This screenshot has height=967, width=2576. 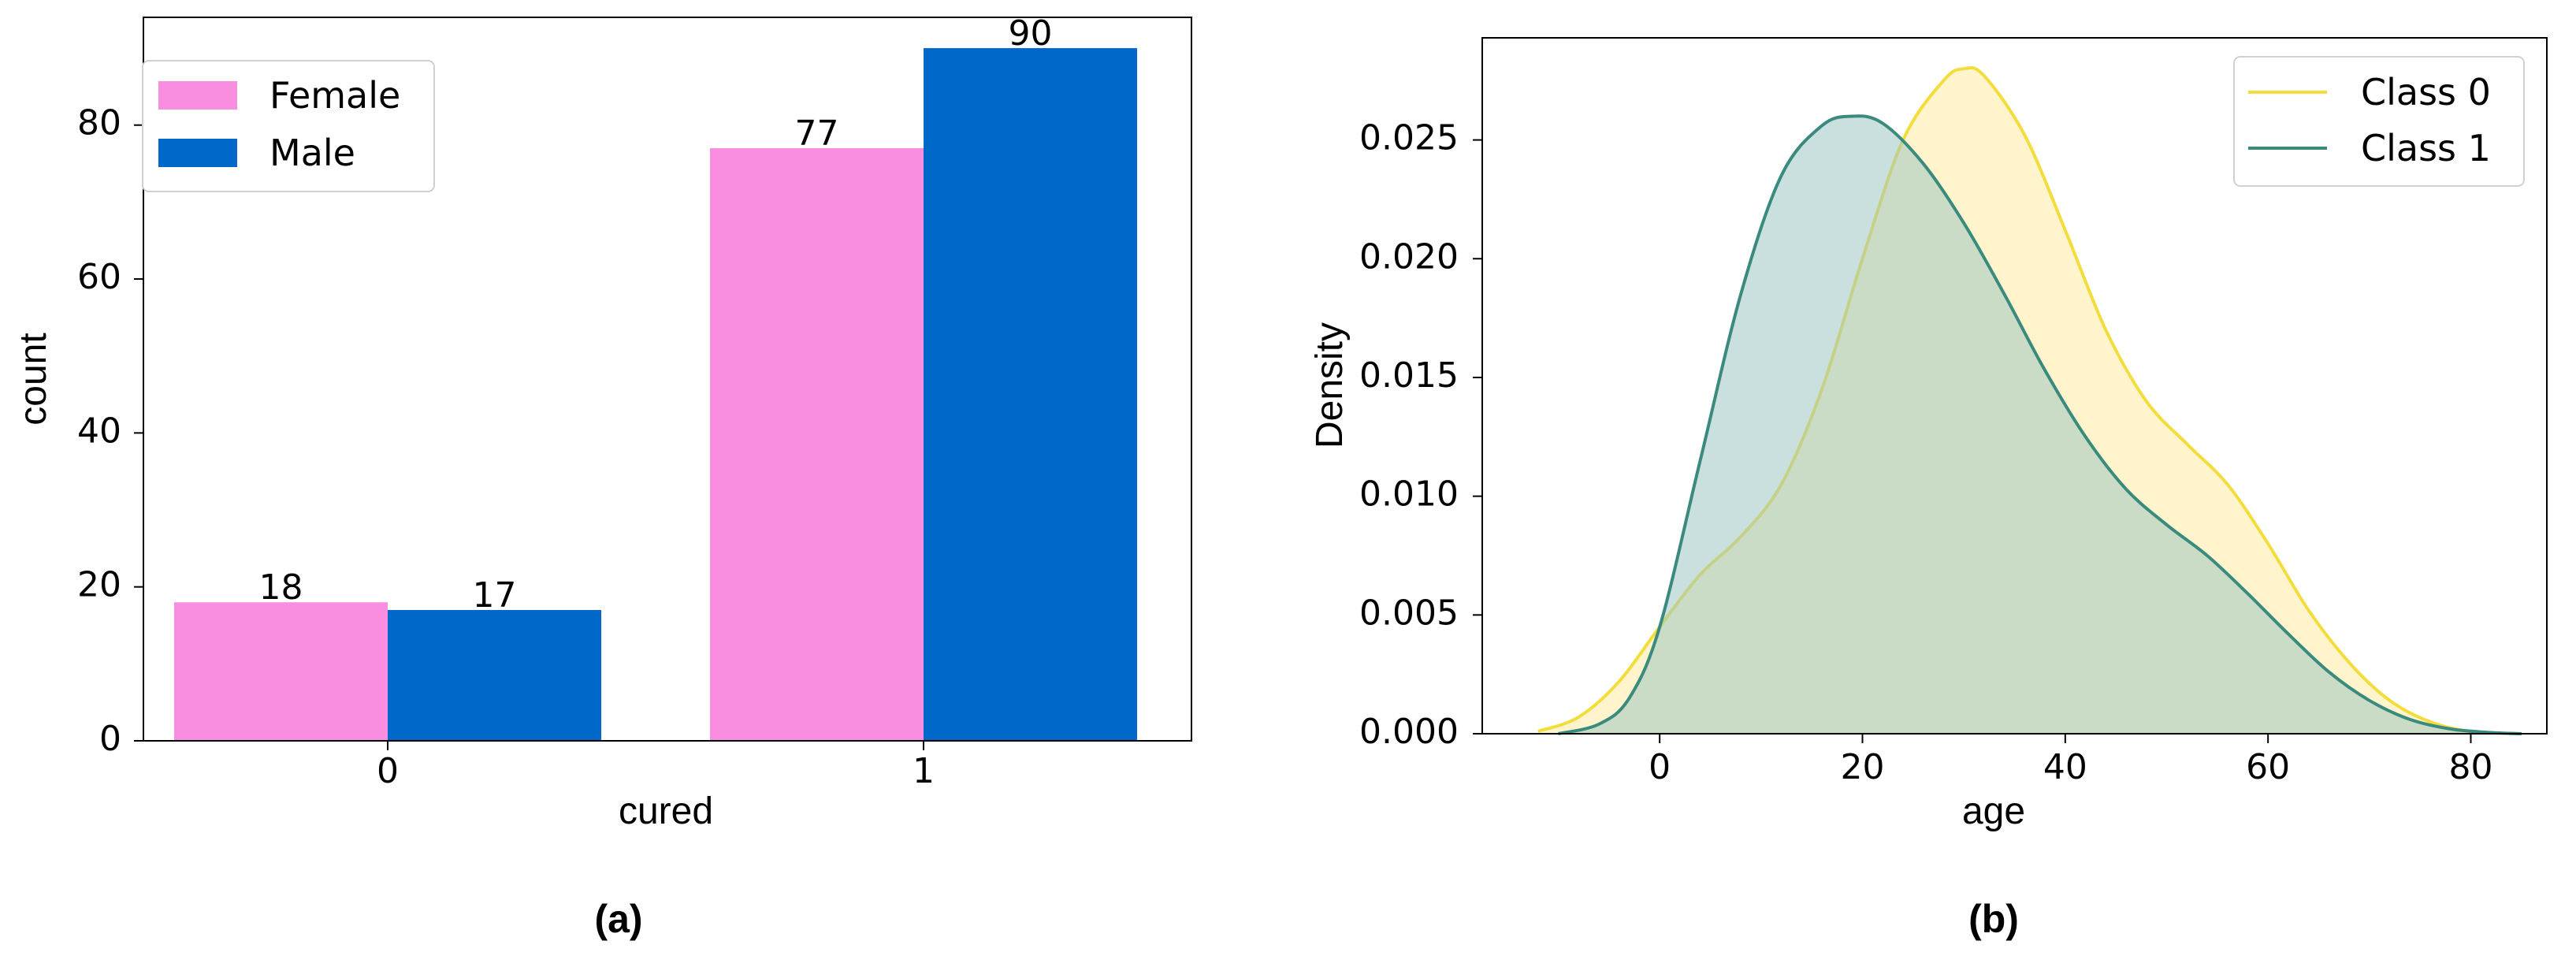 What do you see at coordinates (1031, 33) in the screenshot?
I see `data-label-male-1: 90` at bounding box center [1031, 33].